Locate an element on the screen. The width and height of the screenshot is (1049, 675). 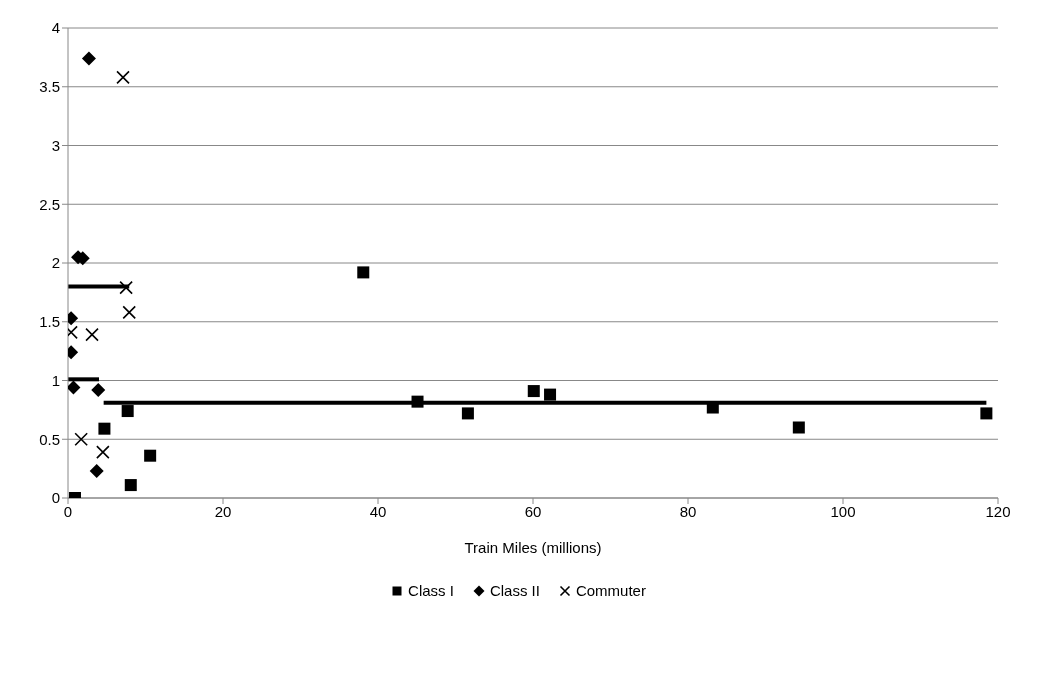
y-tick-label: 1.5 is located at coordinates (49, 322).